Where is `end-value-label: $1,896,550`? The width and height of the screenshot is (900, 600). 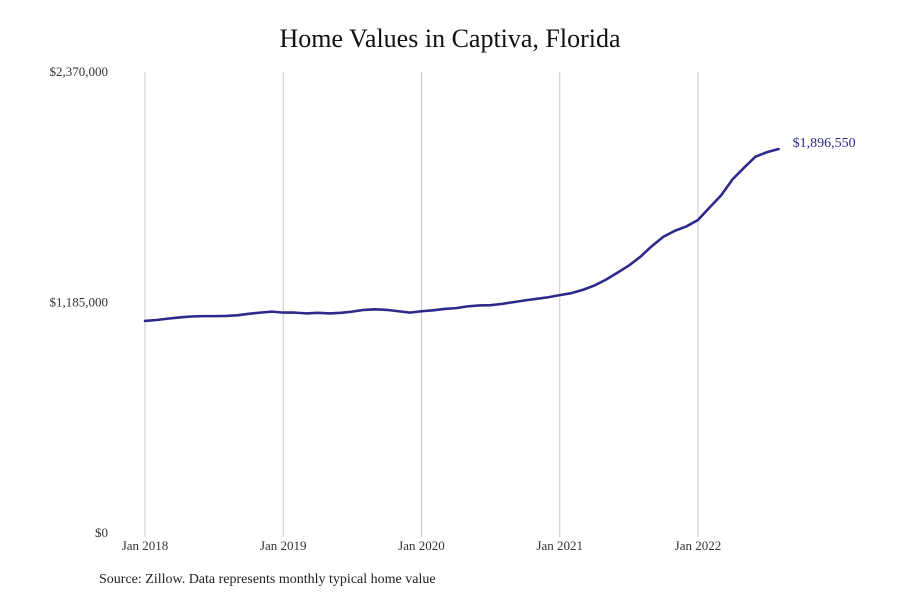 end-value-label: $1,896,550 is located at coordinates (824, 143).